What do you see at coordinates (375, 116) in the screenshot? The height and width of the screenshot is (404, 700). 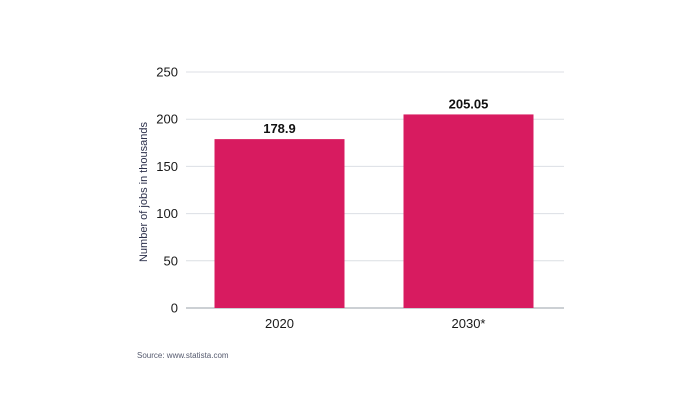 I see `data-labels: 178.9 205.05` at bounding box center [375, 116].